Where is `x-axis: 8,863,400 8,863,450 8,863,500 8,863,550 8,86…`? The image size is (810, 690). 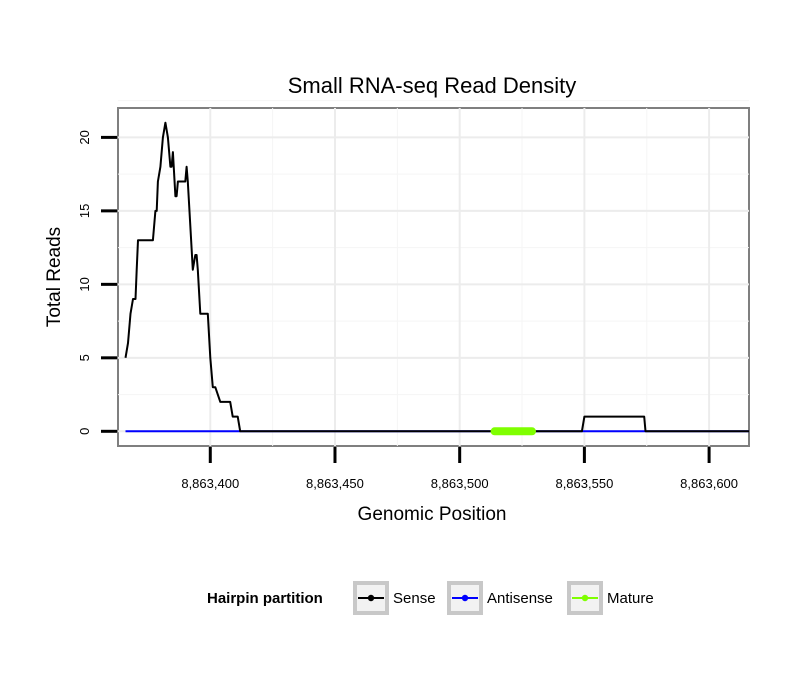 x-axis: 8,863,400 8,863,450 8,863,500 8,863,550 8,86… is located at coordinates (459, 469).